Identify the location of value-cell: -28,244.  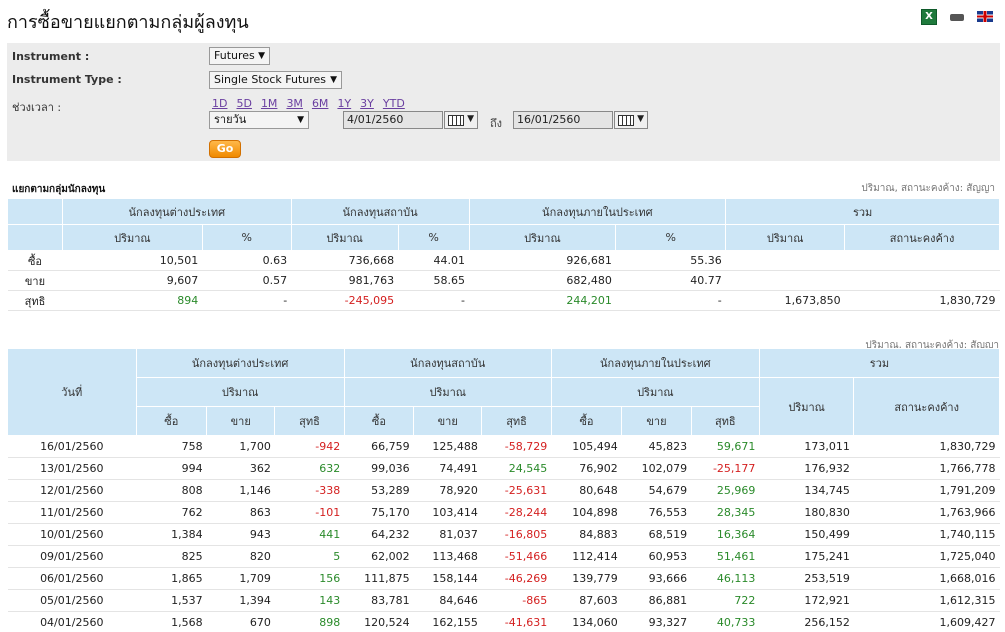
(516, 512).